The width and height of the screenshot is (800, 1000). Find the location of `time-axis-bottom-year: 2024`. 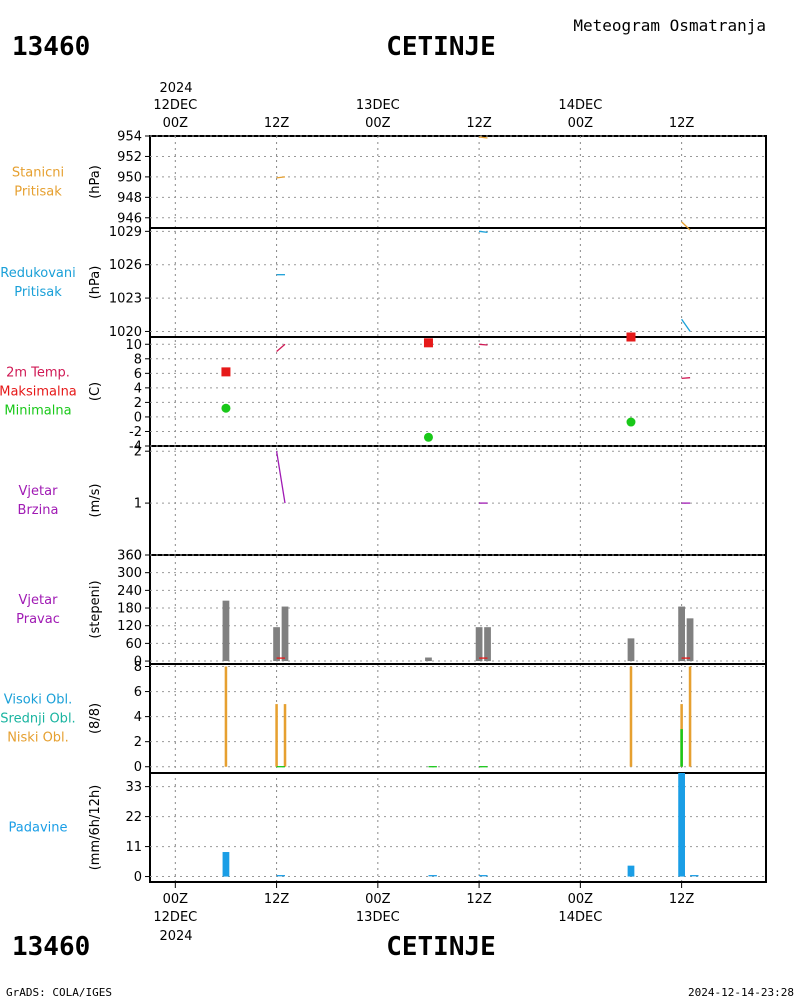

time-axis-bottom-year: 2024 is located at coordinates (175, 936).